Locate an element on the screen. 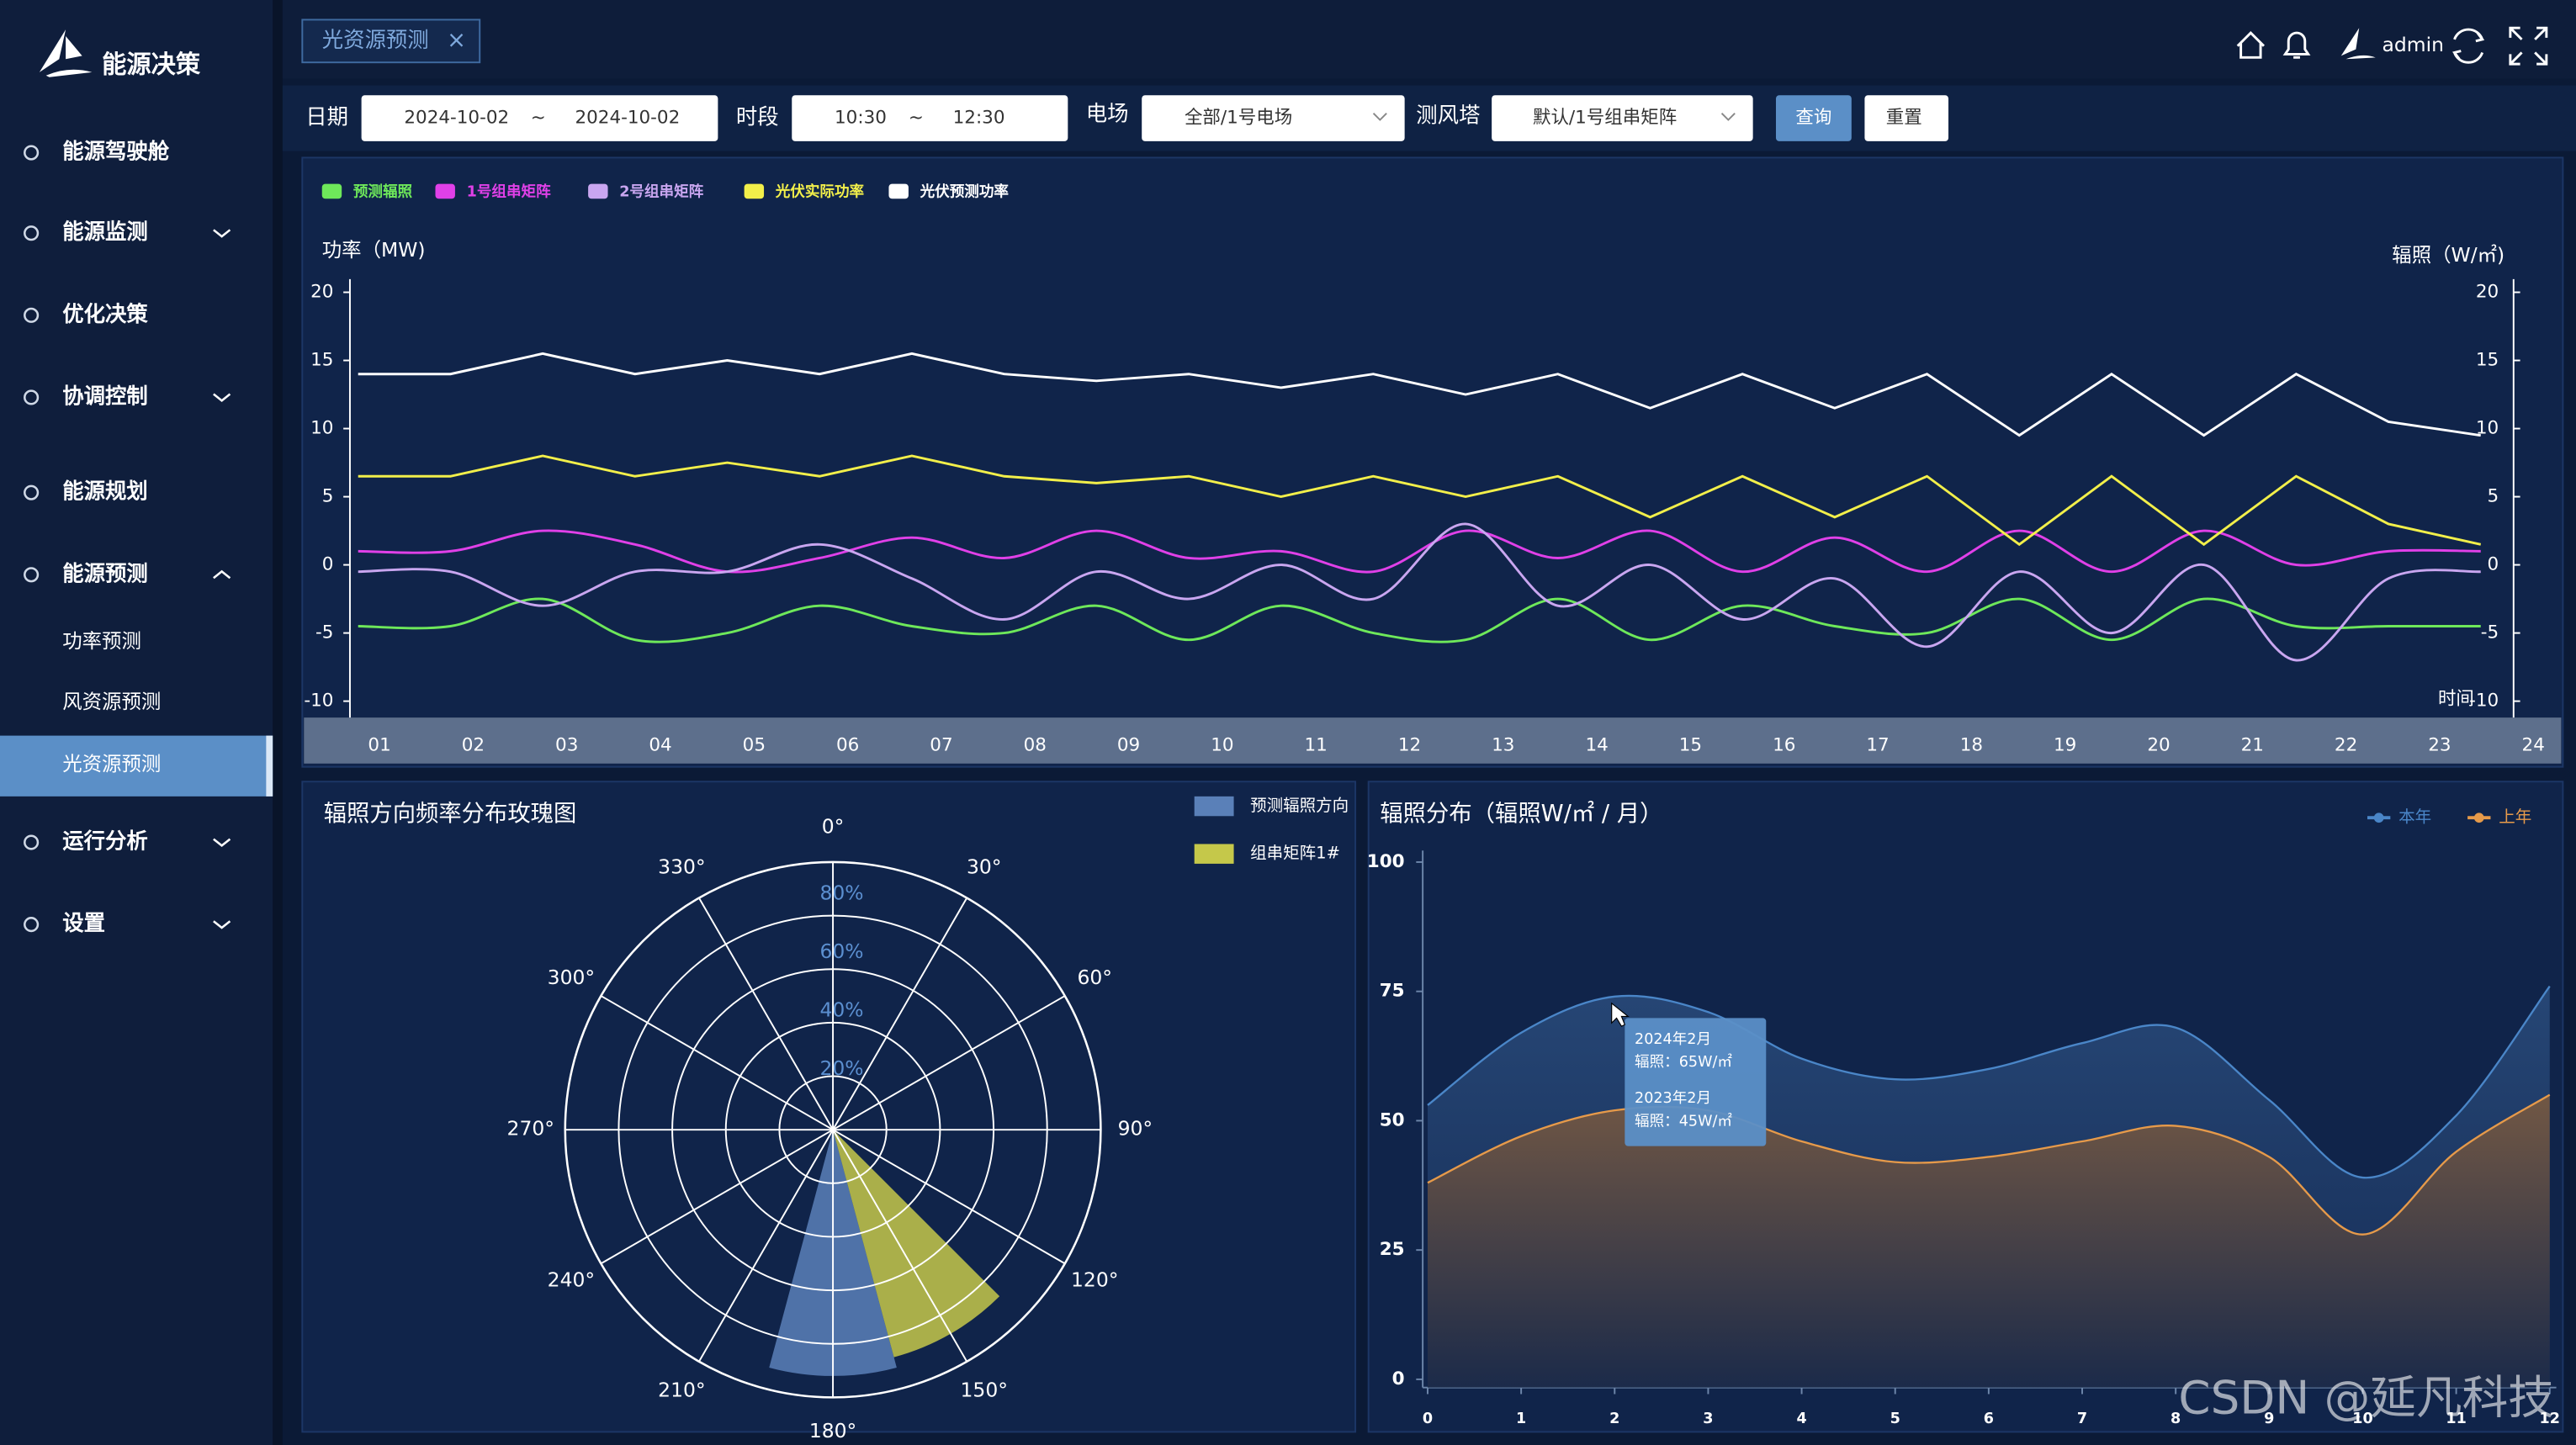 The width and height of the screenshot is (2576, 1445). time-input is located at coordinates (930, 118).